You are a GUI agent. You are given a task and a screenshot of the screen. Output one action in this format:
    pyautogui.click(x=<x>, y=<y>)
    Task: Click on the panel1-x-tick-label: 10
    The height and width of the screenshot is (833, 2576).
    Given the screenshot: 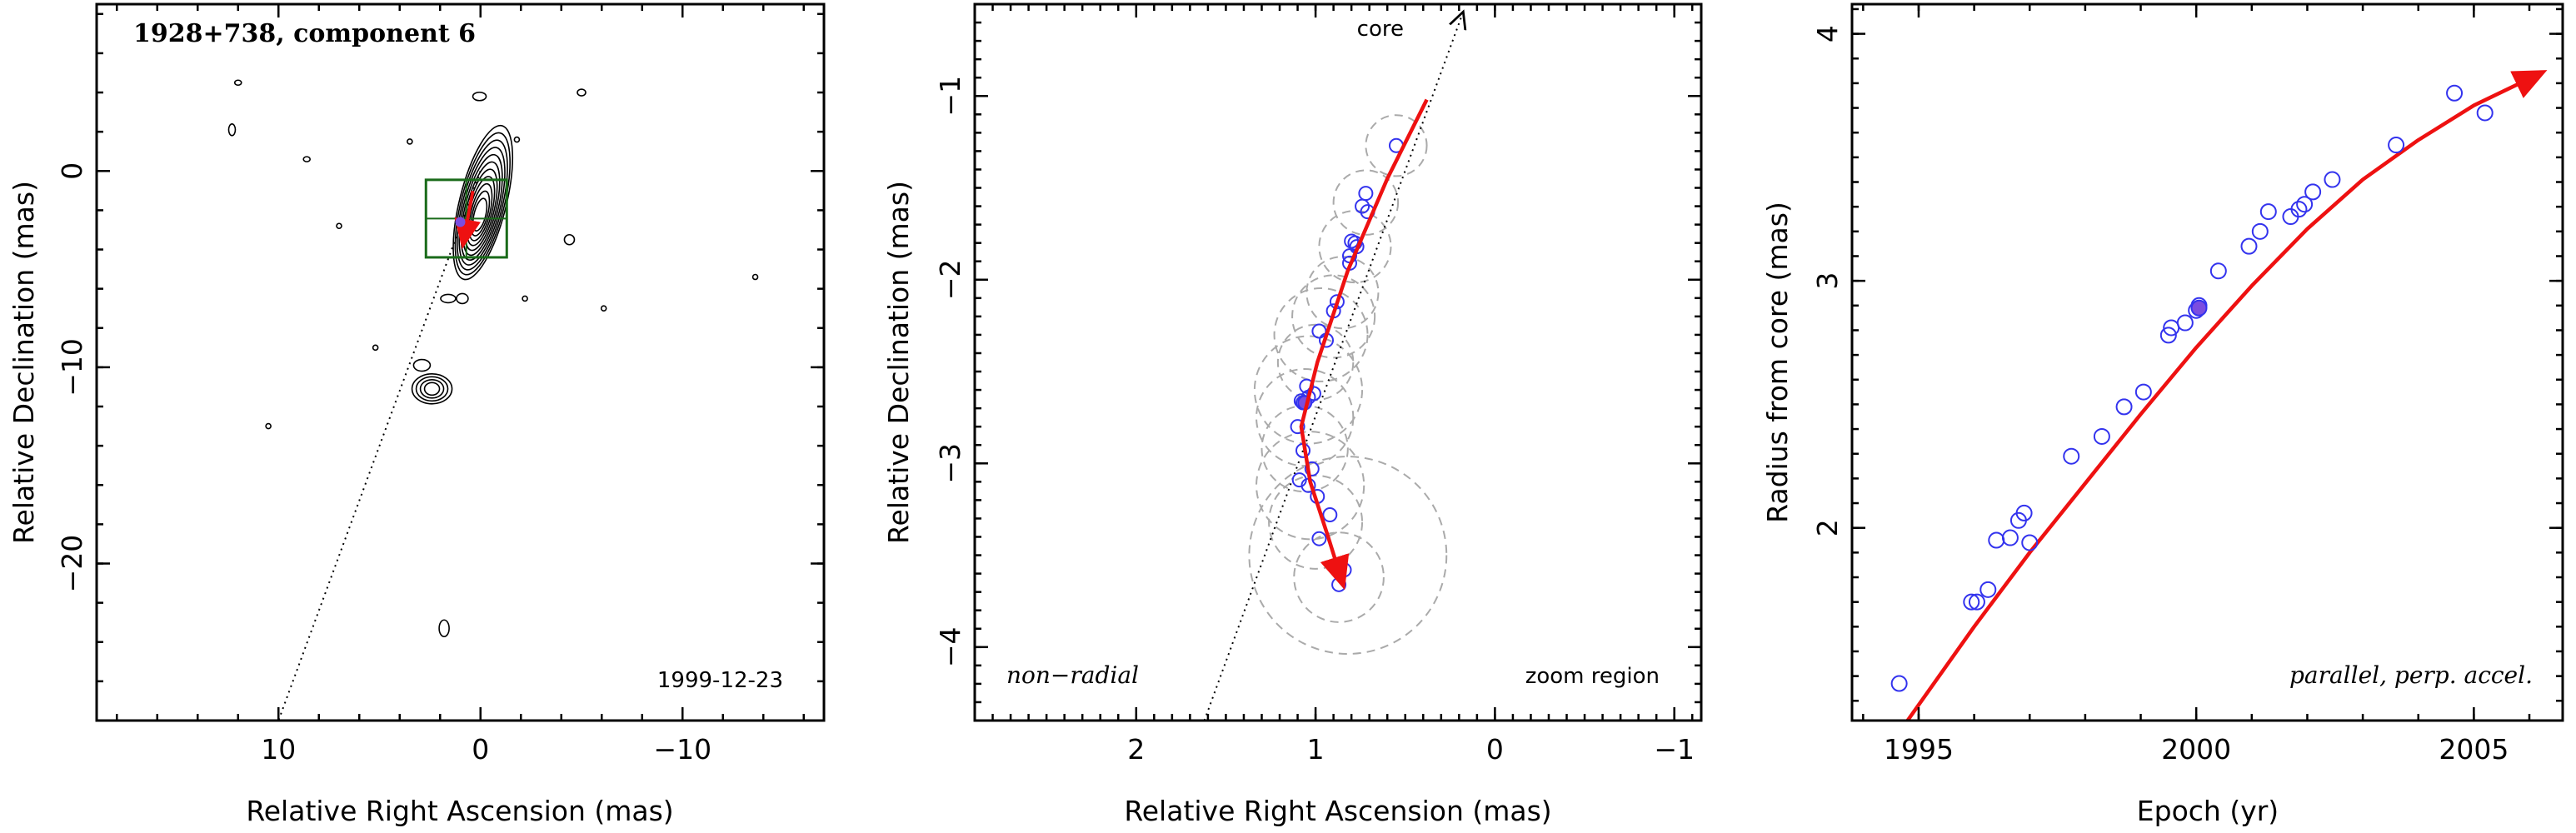 What is the action you would take?
    pyautogui.click(x=278, y=749)
    